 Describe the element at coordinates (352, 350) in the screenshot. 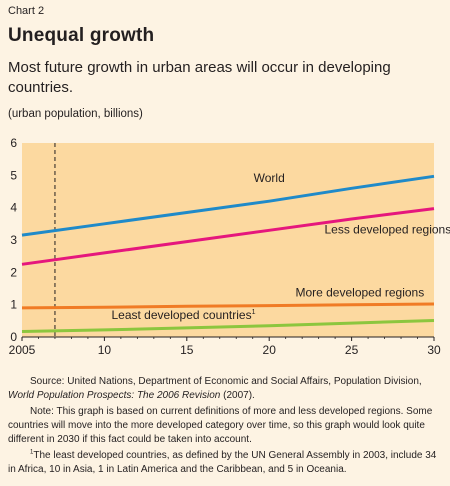

I see `x-tick-label: 25` at that location.